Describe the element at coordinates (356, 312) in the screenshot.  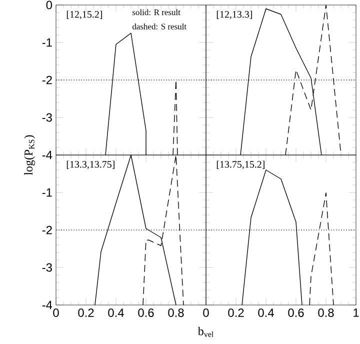
I see `x-tick-label: 1` at that location.